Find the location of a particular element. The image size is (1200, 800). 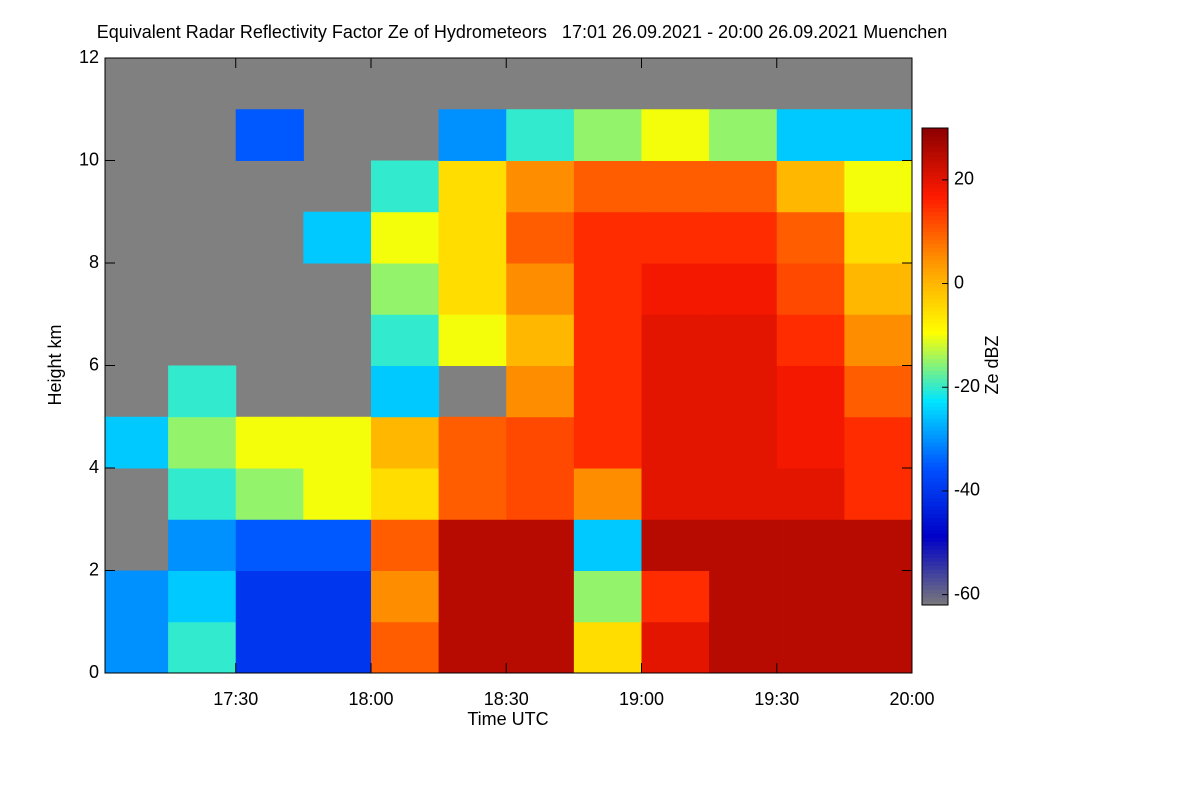

y-tick-label: 12 is located at coordinates (89, 57).